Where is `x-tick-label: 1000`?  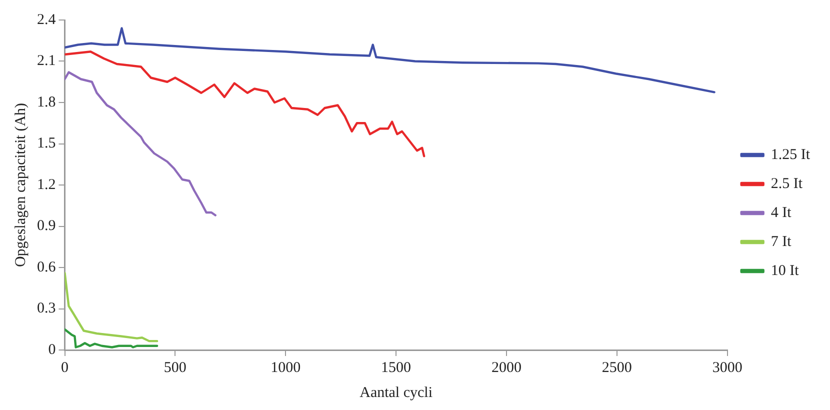
x-tick-label: 1000 is located at coordinates (285, 368).